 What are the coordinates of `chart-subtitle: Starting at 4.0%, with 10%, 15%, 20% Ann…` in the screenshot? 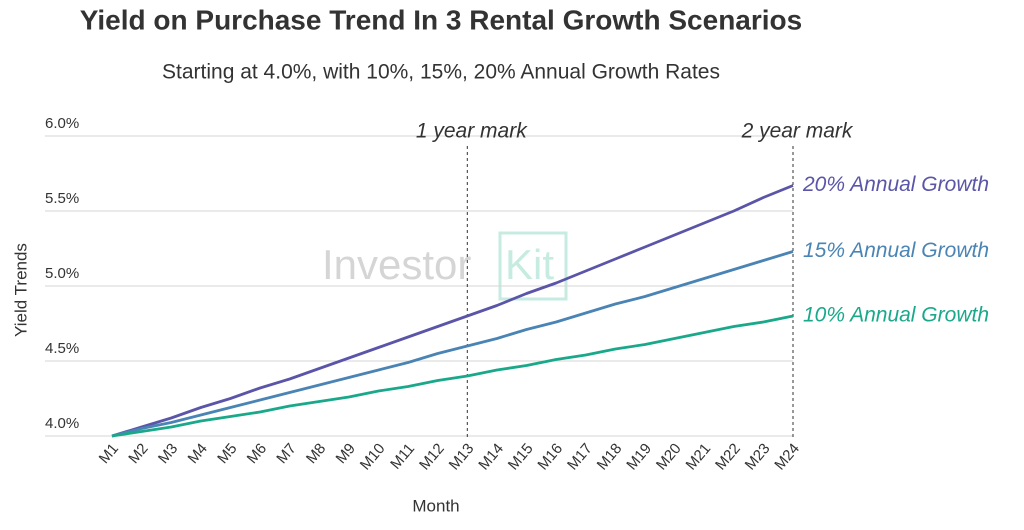 It's located at (441, 72).